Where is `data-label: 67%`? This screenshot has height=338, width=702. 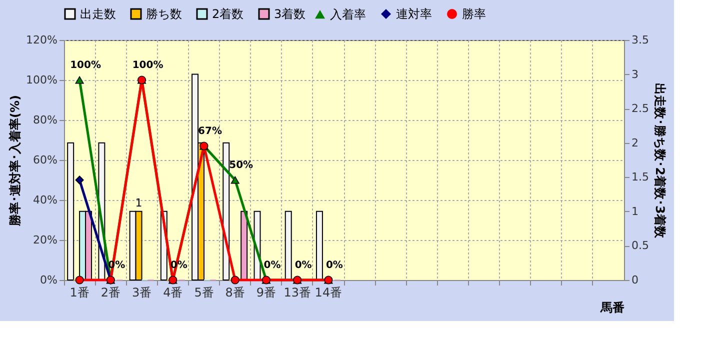 data-label: 67% is located at coordinates (210, 131).